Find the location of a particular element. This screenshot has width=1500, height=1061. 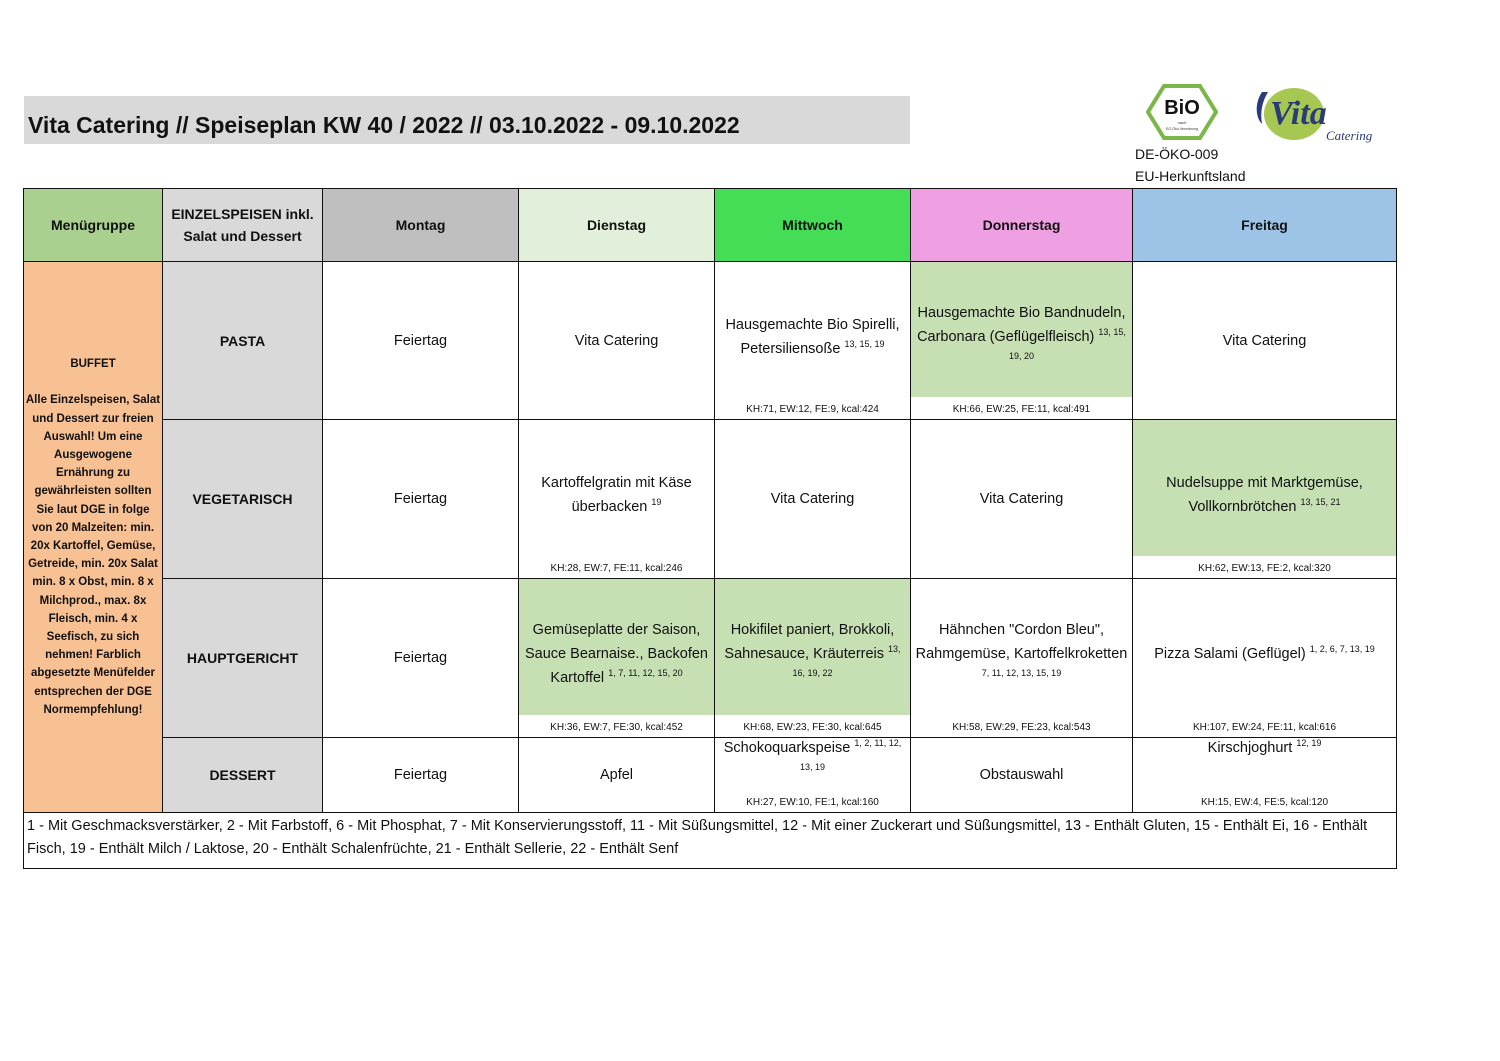

header-donnerstag: Donnerstag is located at coordinates (1021, 225).